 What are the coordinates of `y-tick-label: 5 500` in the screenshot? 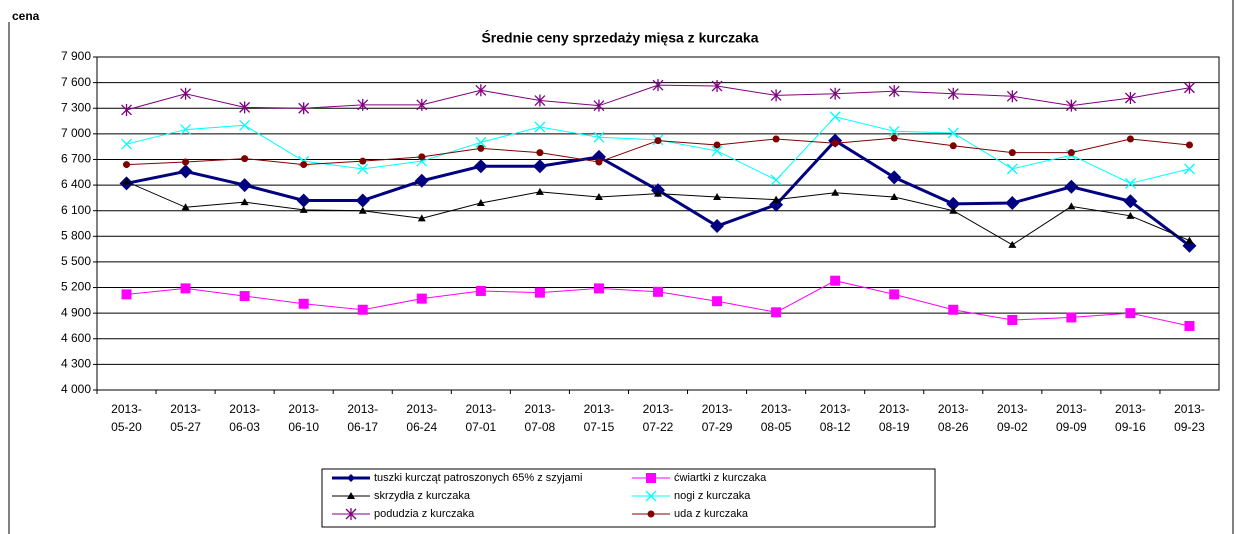 It's located at (76, 261).